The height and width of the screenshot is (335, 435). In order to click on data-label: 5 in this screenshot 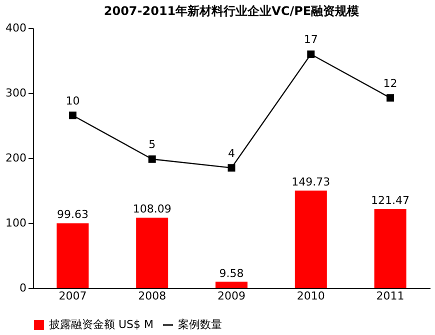, I will do `click(152, 145)`.